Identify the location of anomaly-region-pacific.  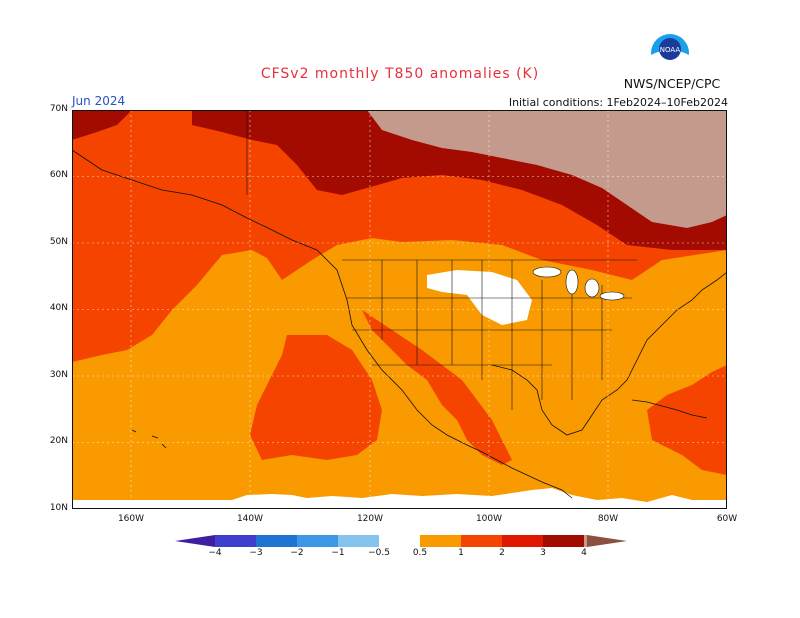
(316, 397).